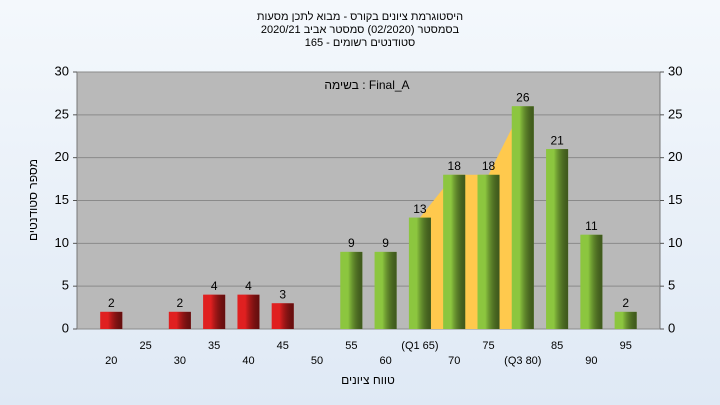  I want to click on x-tick-label: 95, so click(626, 346).